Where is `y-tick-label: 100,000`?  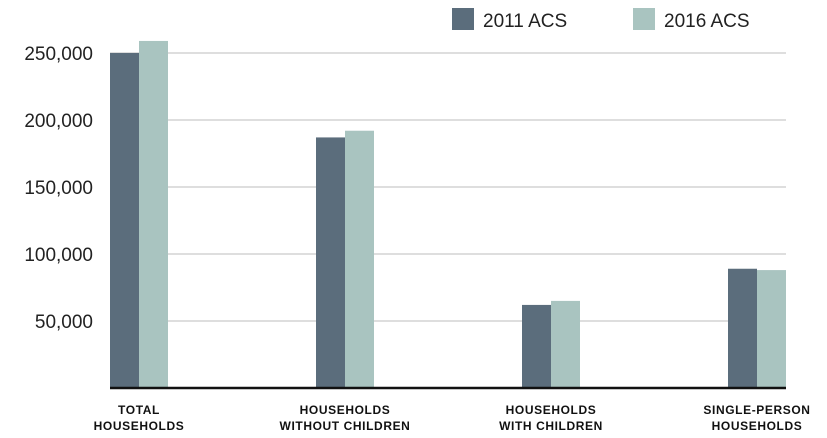 y-tick-label: 100,000 is located at coordinates (58, 255).